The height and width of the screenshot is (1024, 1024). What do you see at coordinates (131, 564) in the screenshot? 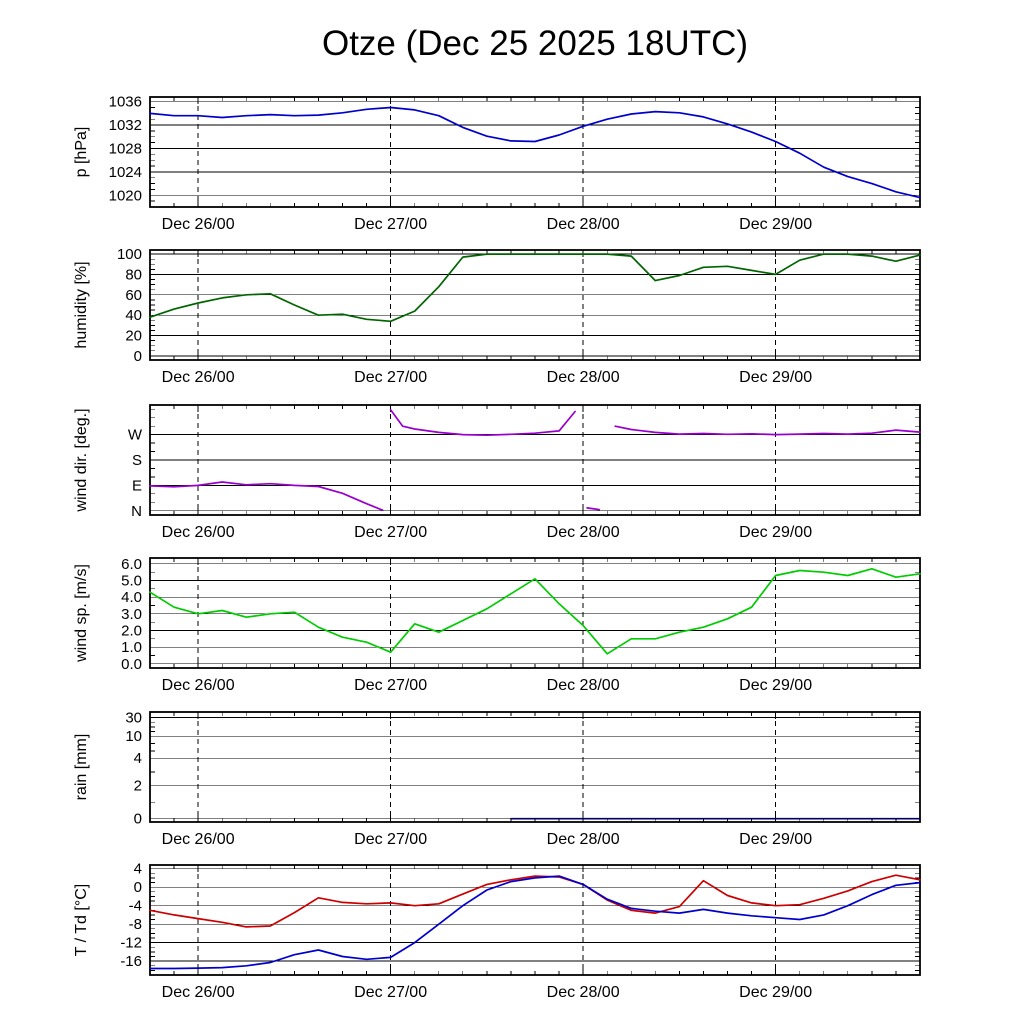
I see `y-tick-label: 6.0` at bounding box center [131, 564].